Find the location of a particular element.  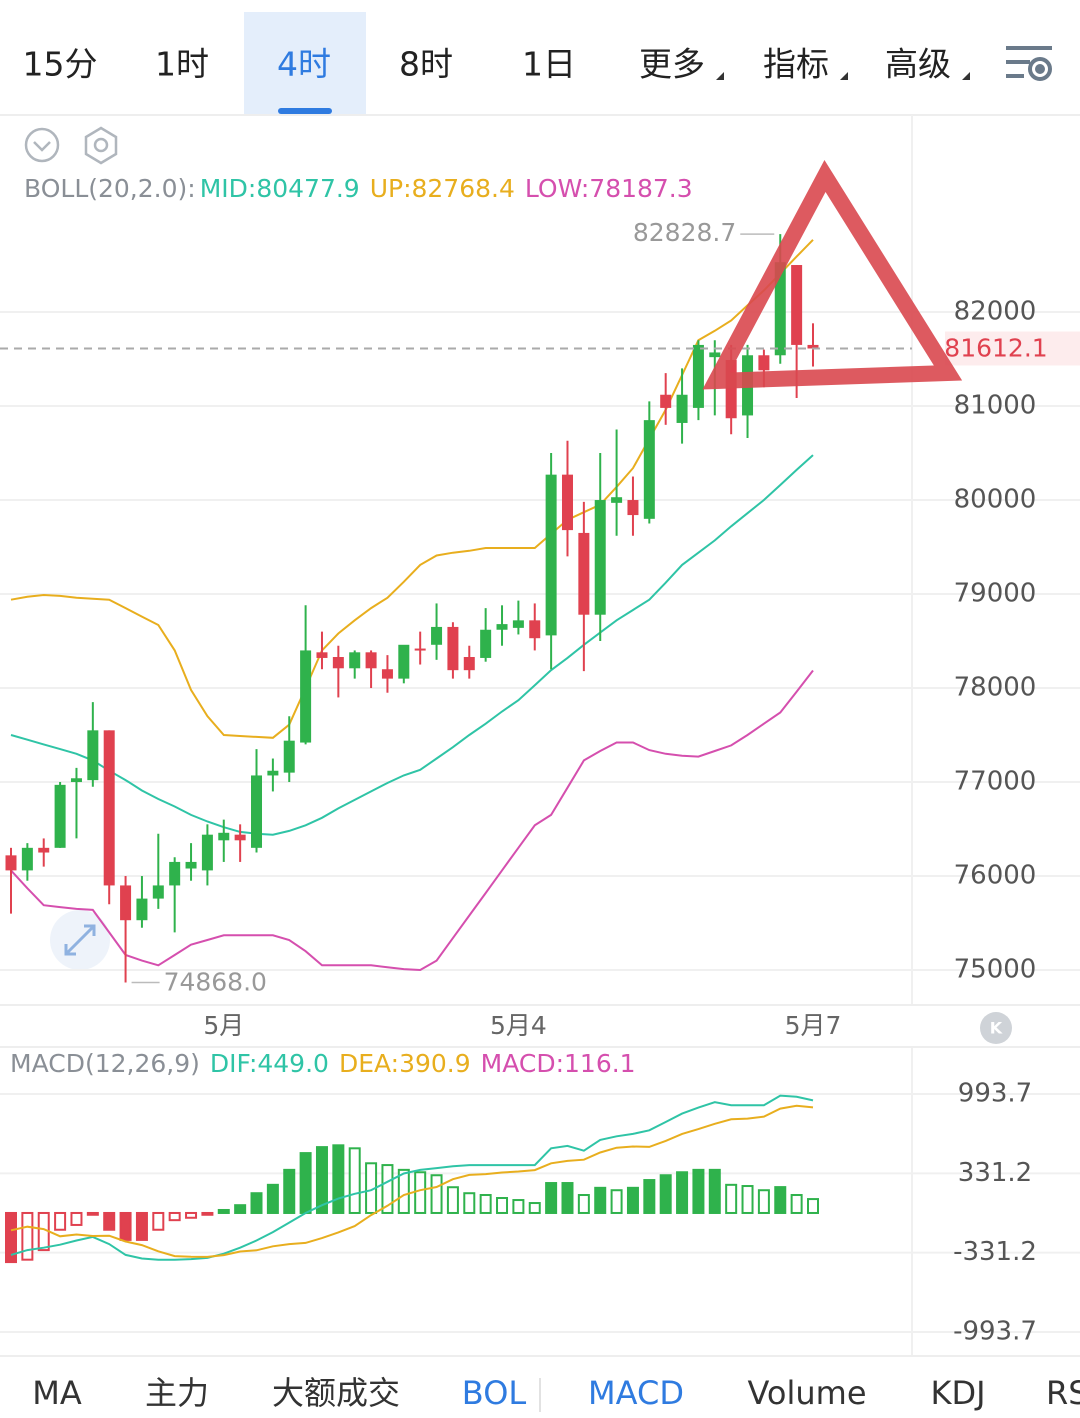

indicator-tab: 大额成交 is located at coordinates (336, 1393).